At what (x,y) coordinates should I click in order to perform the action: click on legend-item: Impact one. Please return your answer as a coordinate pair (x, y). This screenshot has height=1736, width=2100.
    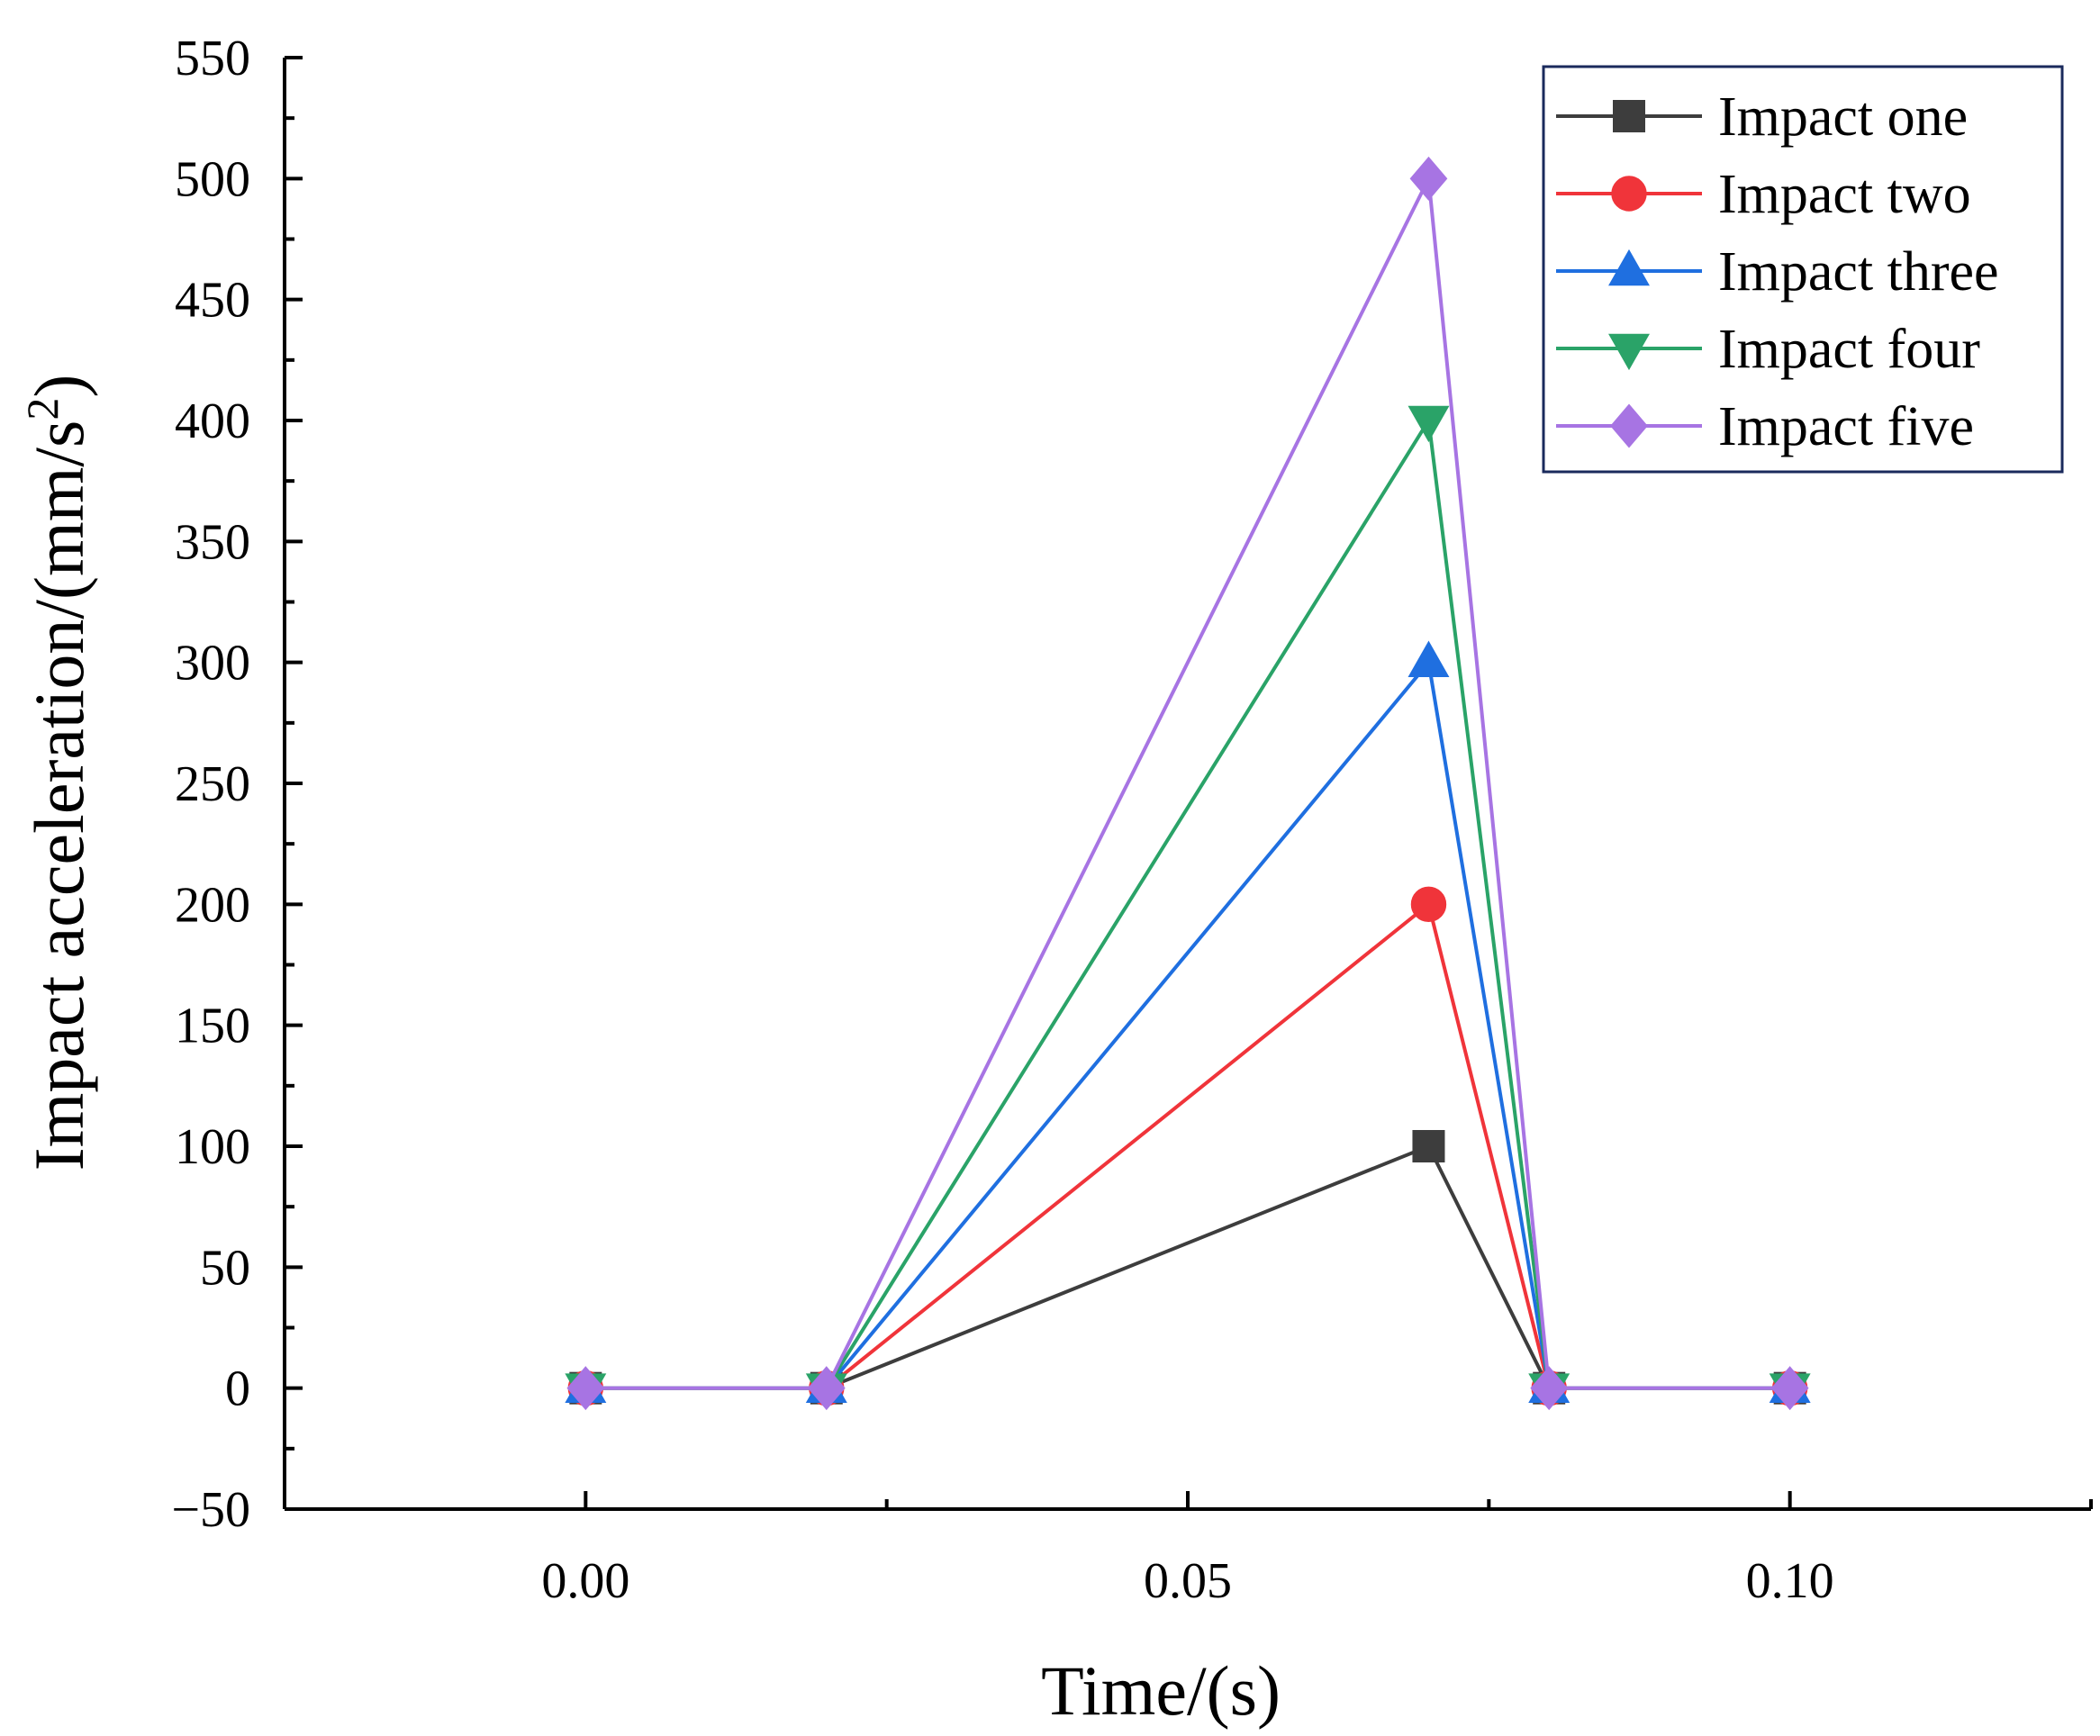
    Looking at the image, I should click on (1762, 117).